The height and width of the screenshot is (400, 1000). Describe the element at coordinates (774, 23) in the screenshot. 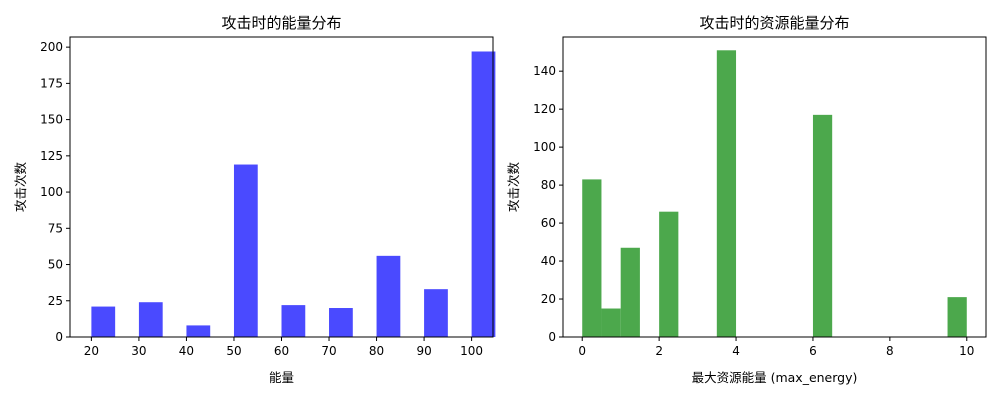

I see `chart-title: 攻击时的资源能量分布` at that location.